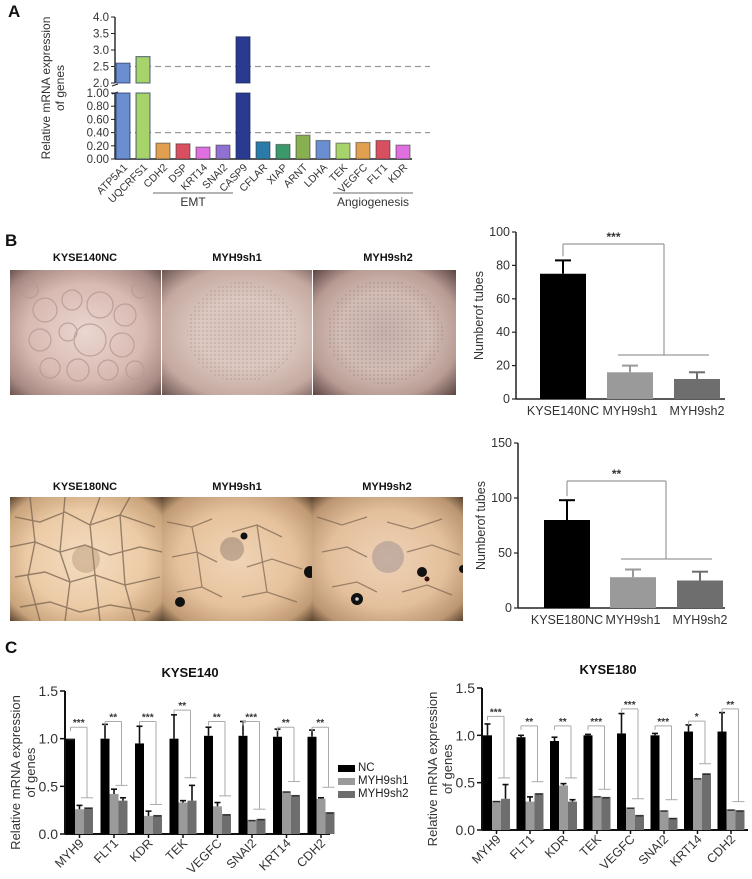 The height and width of the screenshot is (879, 752). I want to click on svg-text: VEGFC, so click(617, 852).